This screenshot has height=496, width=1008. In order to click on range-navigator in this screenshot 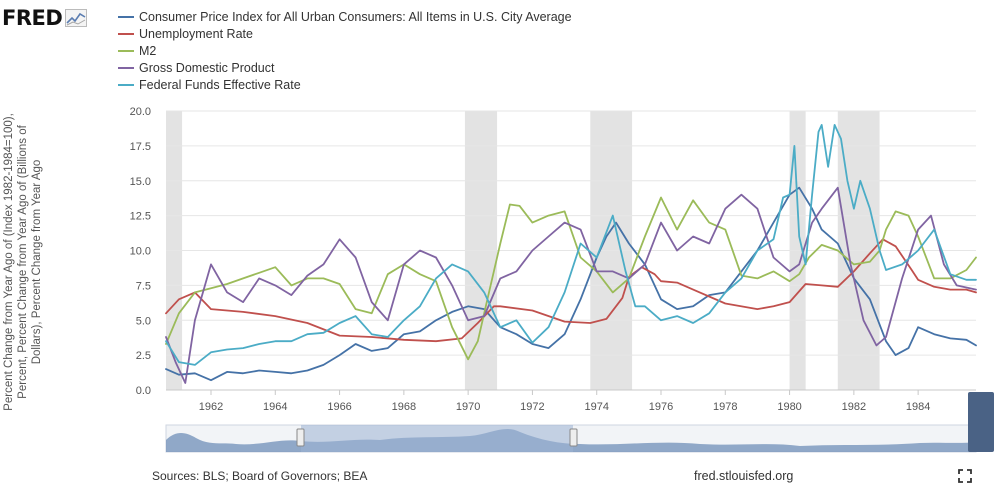, I will do `click(571, 438)`.